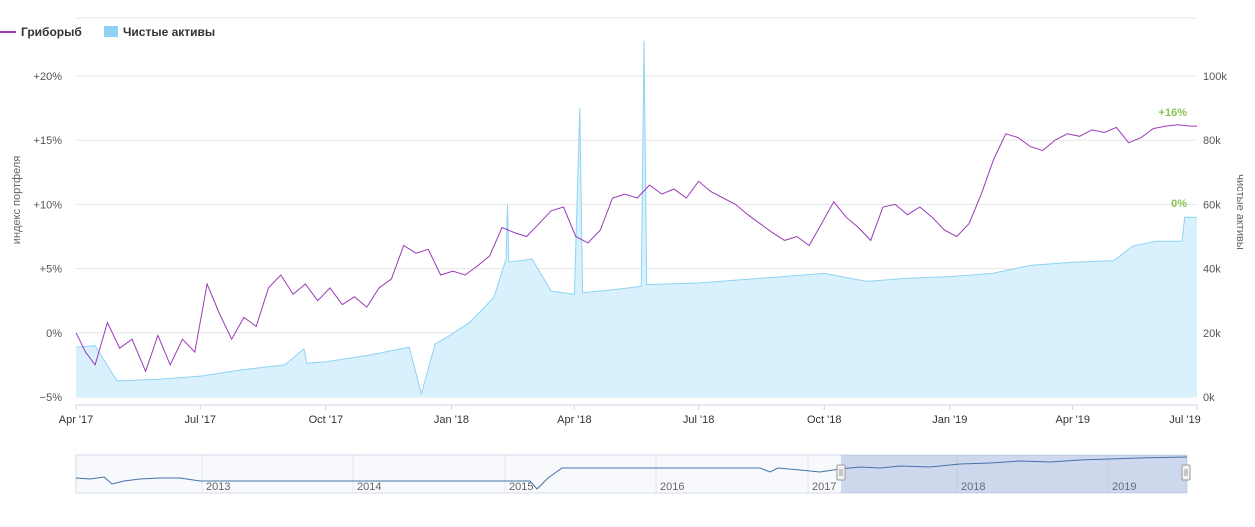 The width and height of the screenshot is (1255, 527). What do you see at coordinates (1072, 420) in the screenshot?
I see `x-tick-label: Apr '19` at bounding box center [1072, 420].